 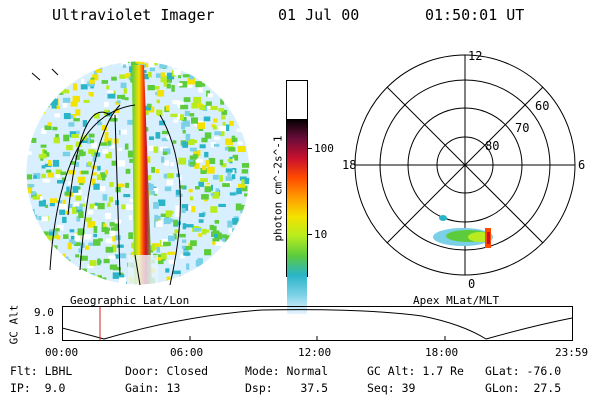 What do you see at coordinates (324, 148) in the screenshot?
I see `colorbar-tick-100: 100` at bounding box center [324, 148].